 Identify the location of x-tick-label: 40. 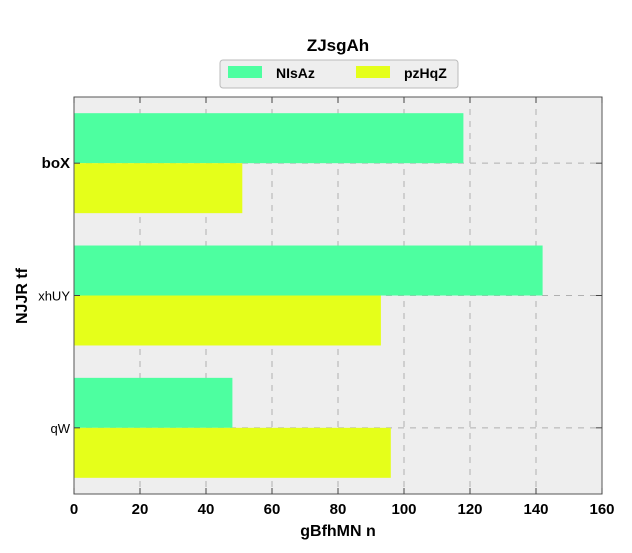
(206, 509).